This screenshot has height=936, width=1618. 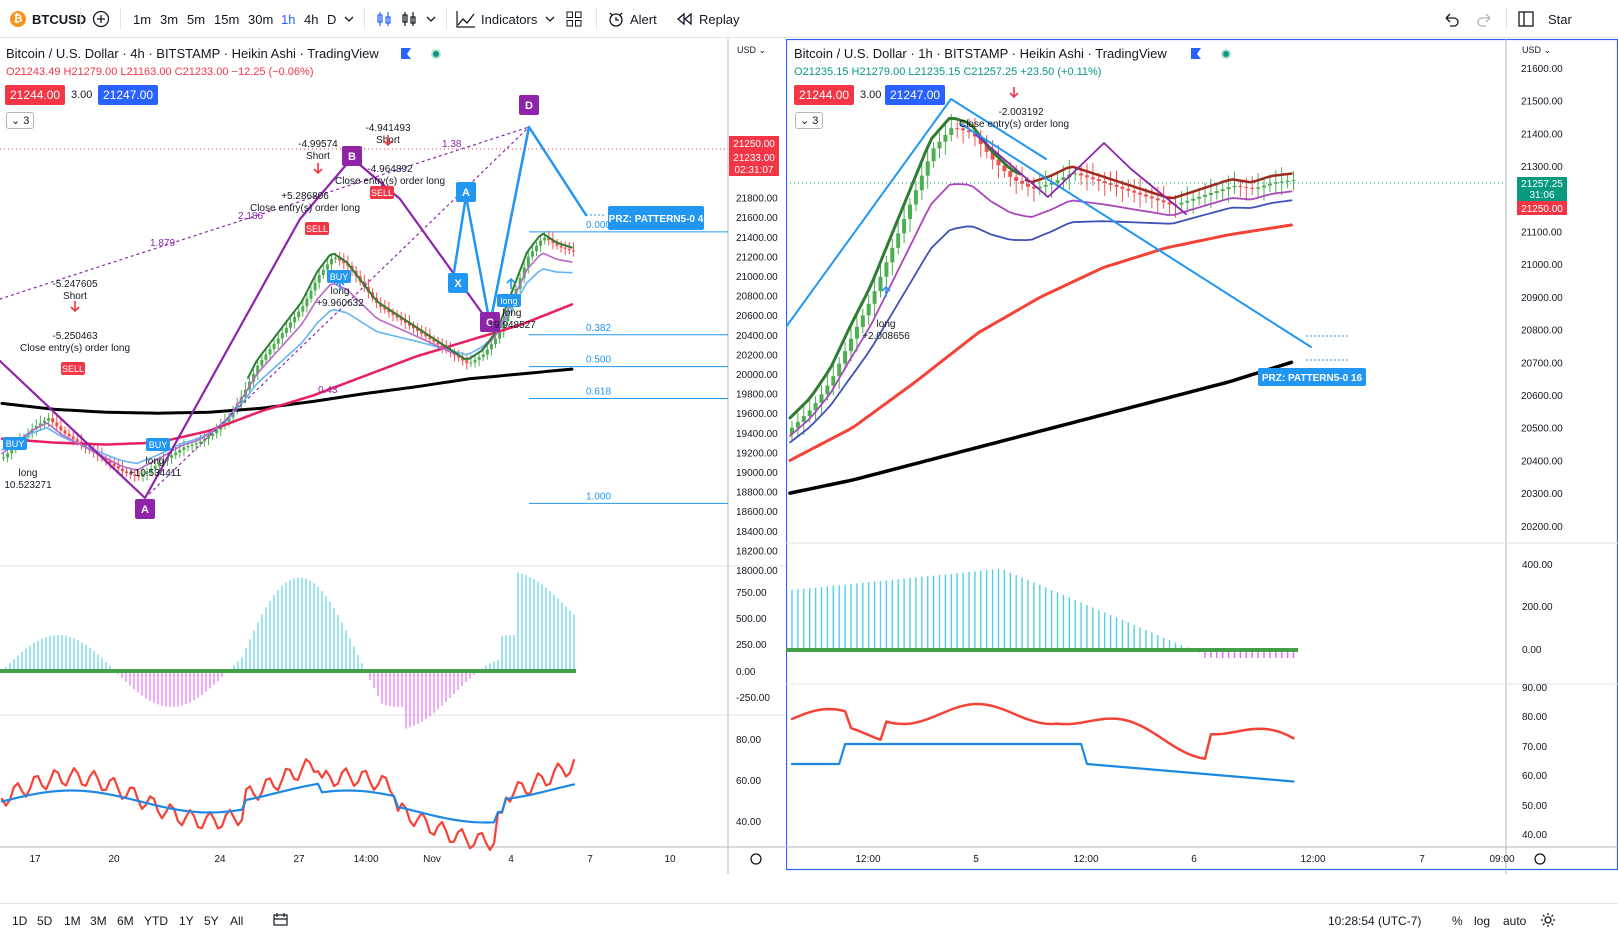 I want to click on settings-gear-icon, so click(x=1548, y=920).